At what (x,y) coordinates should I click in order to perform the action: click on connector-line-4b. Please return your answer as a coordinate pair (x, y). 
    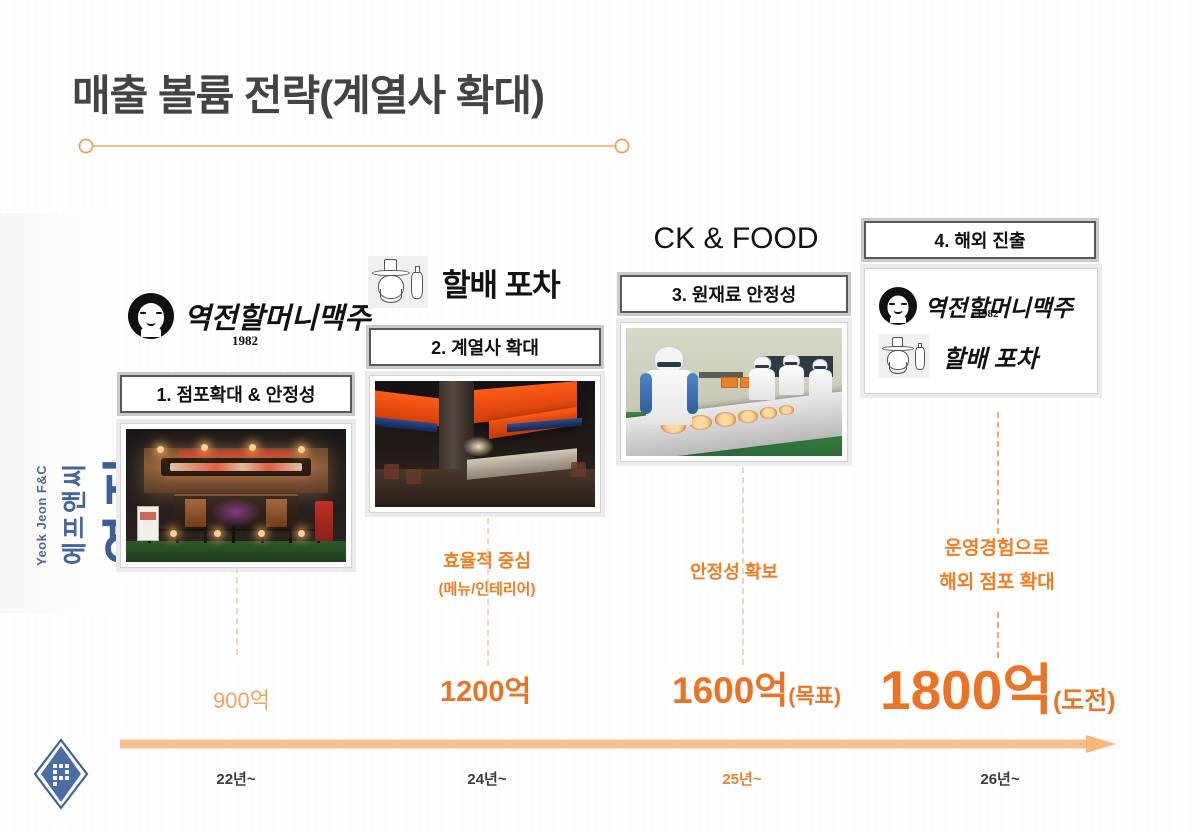
    Looking at the image, I should click on (998, 635).